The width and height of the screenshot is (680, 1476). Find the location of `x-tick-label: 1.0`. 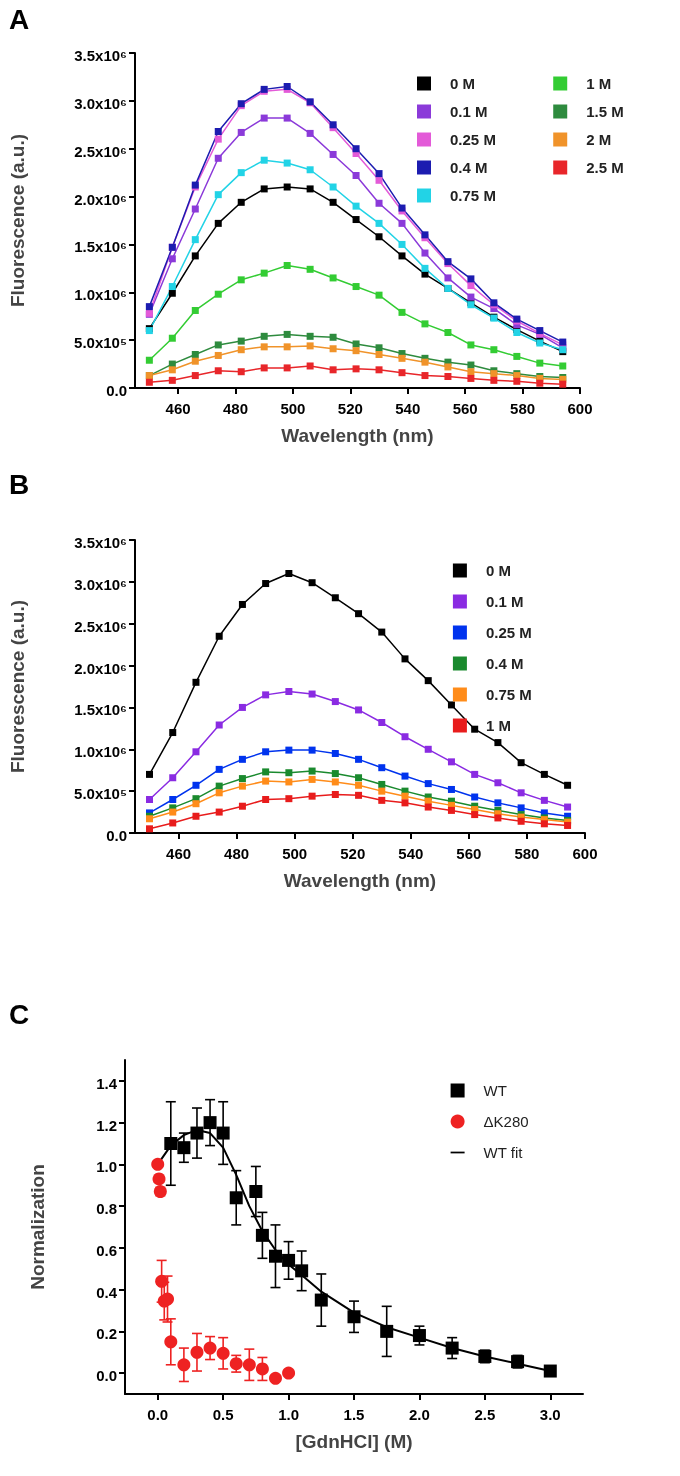

x-tick-label: 1.0 is located at coordinates (288, 1414).